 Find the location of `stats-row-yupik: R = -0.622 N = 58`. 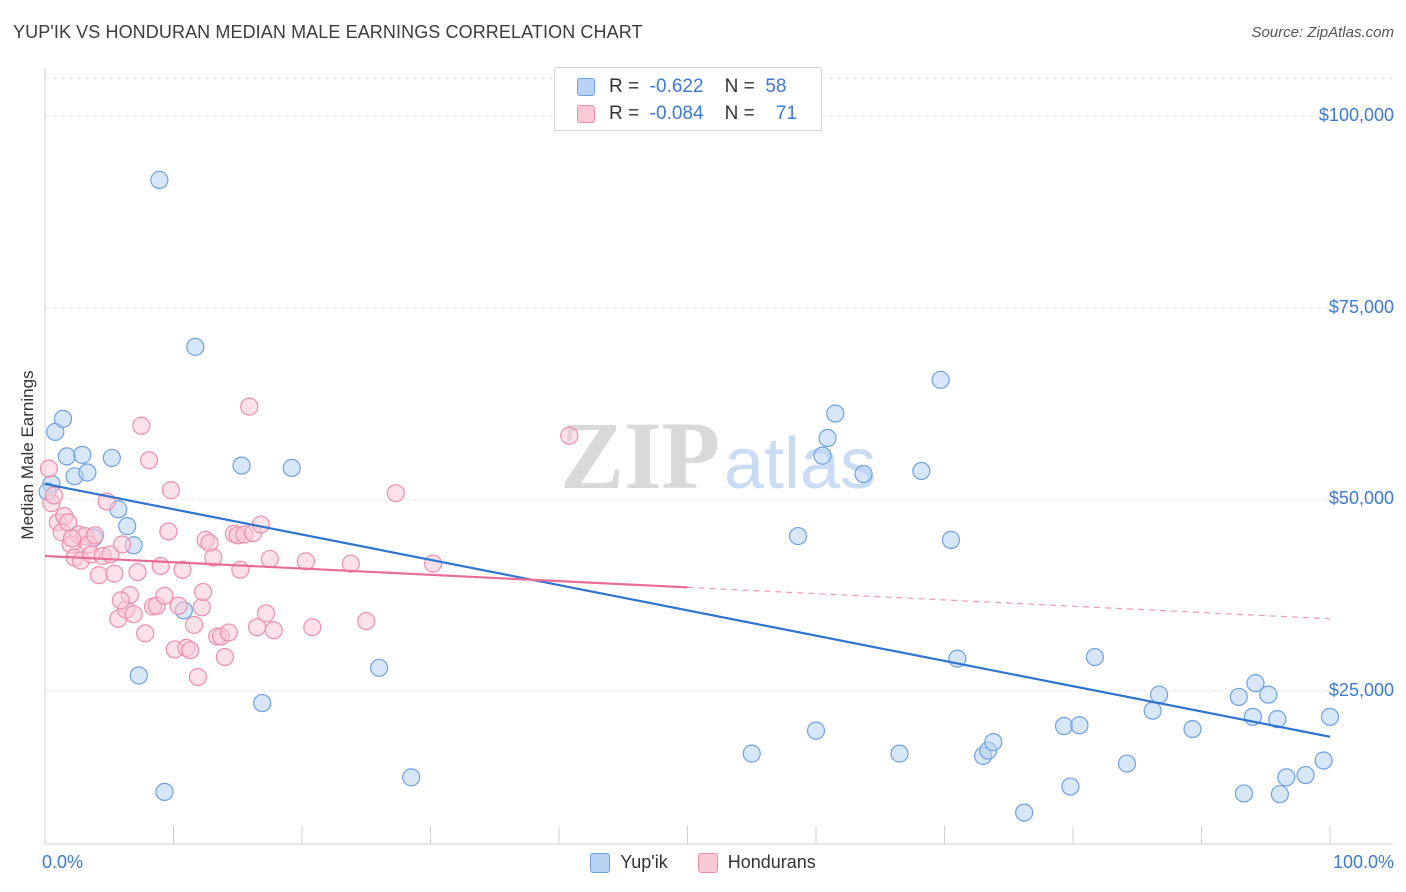

stats-row-yupik: R = -0.622 N = 58 is located at coordinates (681, 87).